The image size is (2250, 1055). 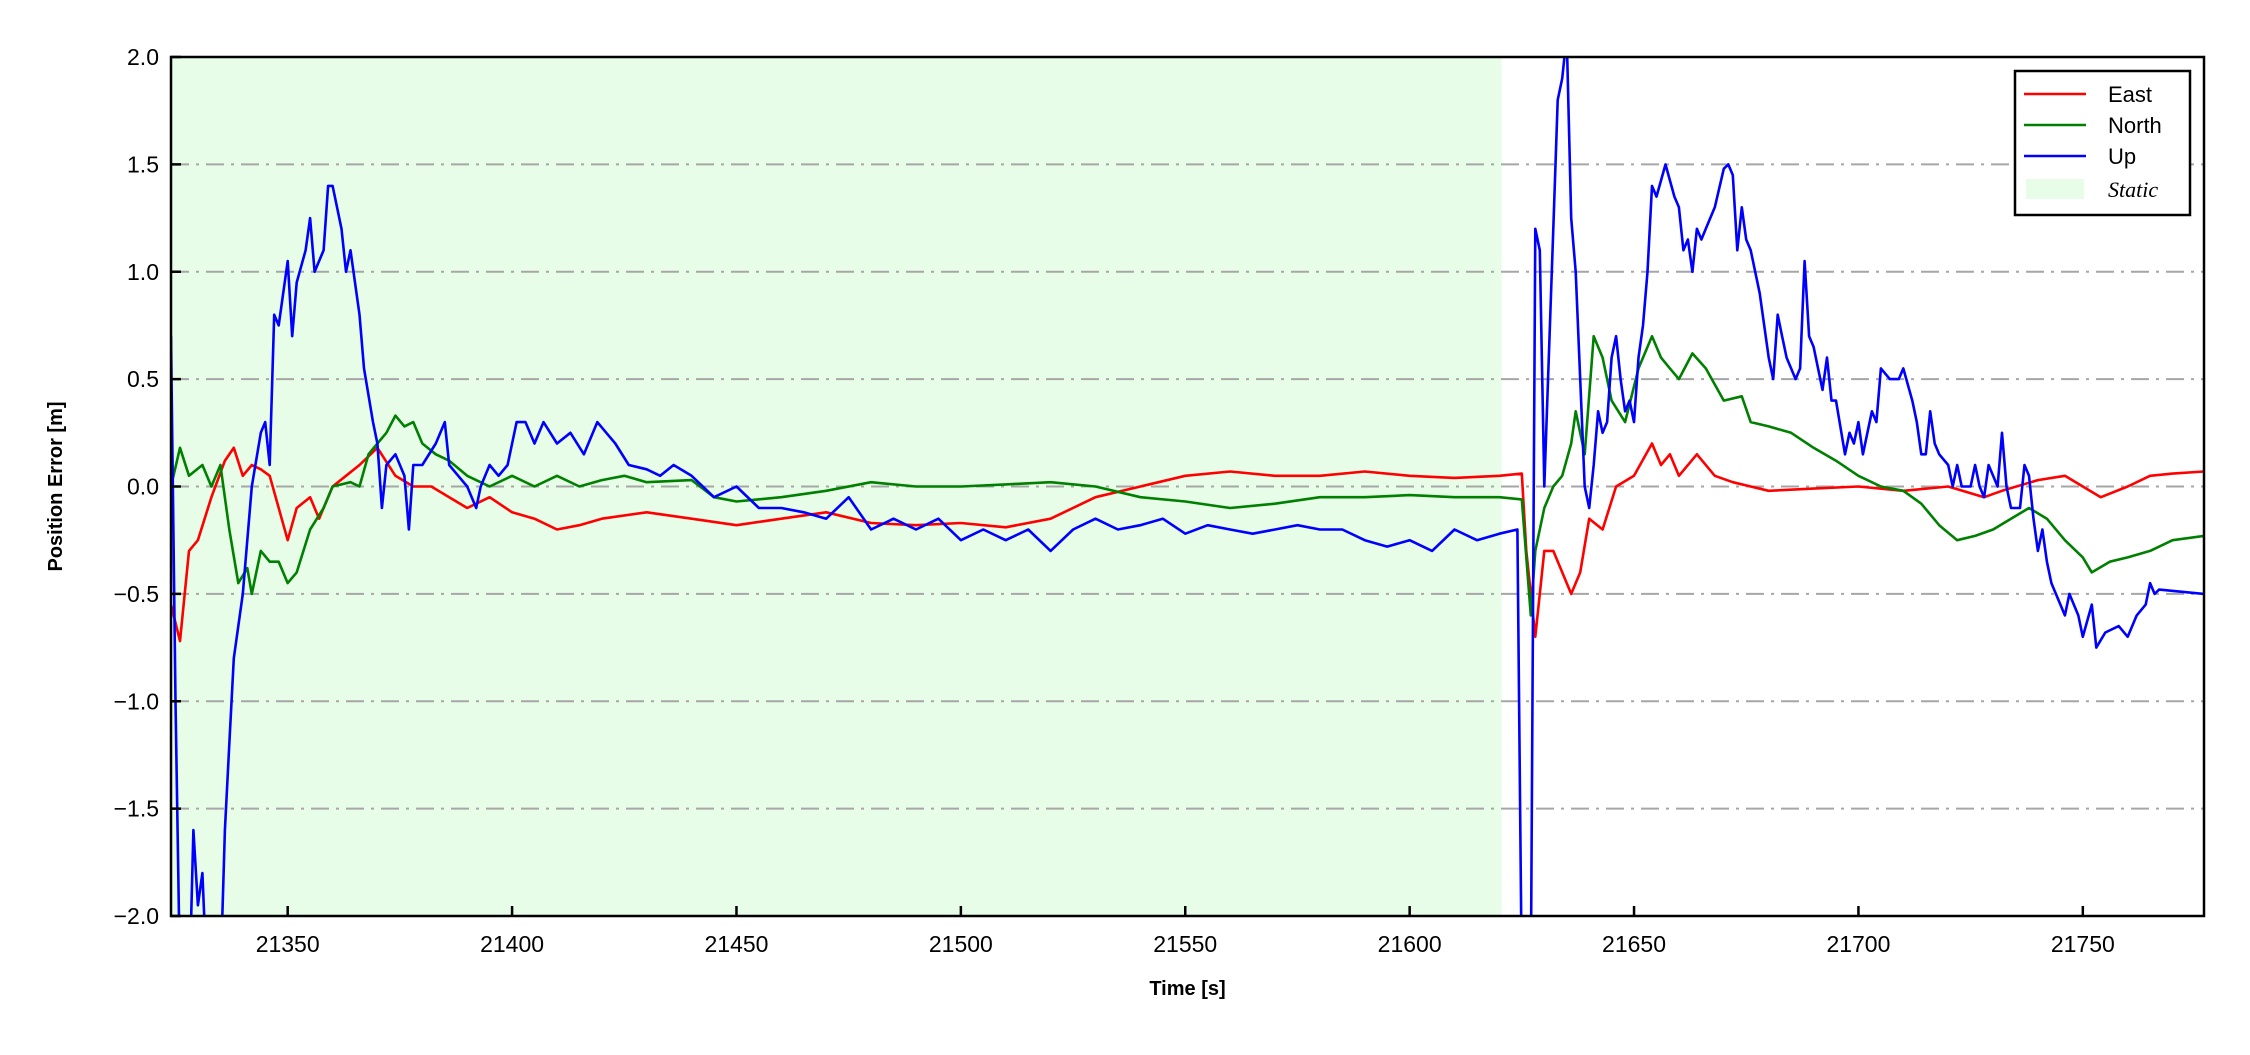 I want to click on y-tick-label: 0.5, so click(x=143, y=379).